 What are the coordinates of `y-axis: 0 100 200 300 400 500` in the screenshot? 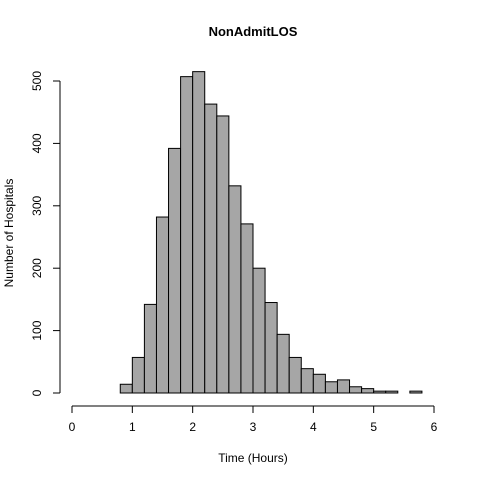 It's located at (45, 233).